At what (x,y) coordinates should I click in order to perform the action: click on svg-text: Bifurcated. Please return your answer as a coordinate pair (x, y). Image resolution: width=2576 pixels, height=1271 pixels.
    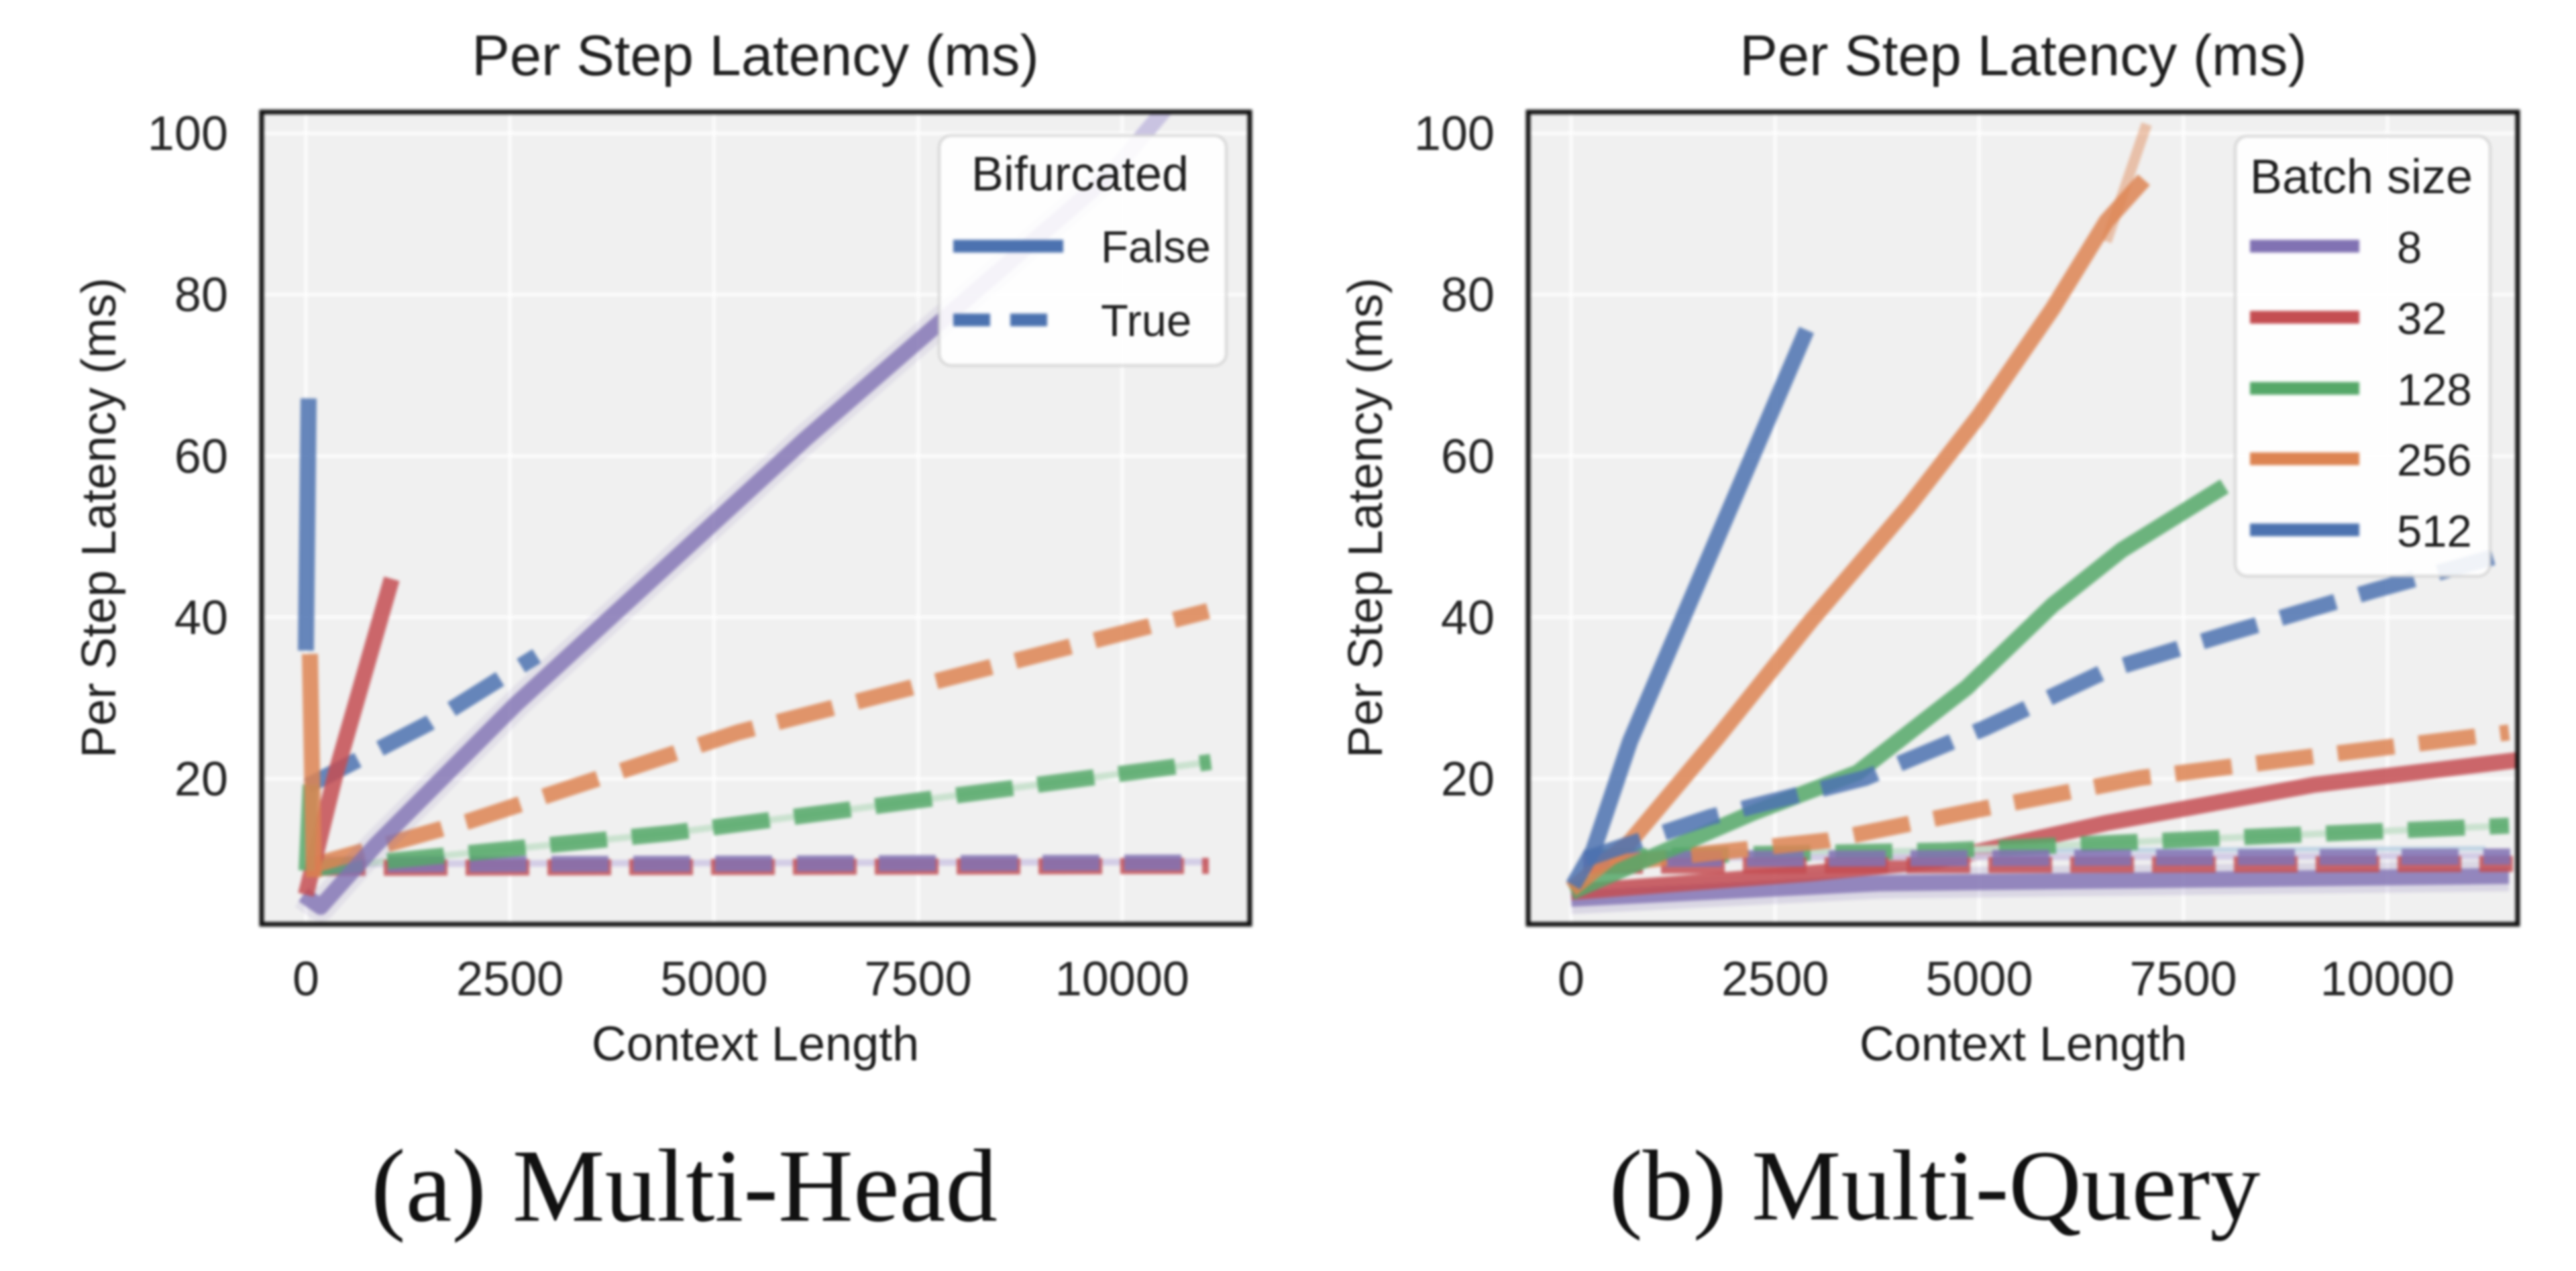
    Looking at the image, I should click on (1080, 174).